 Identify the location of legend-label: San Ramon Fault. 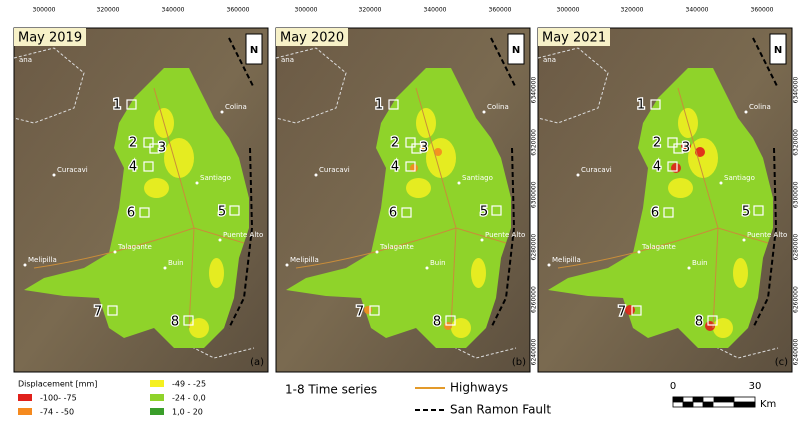
(500, 410).